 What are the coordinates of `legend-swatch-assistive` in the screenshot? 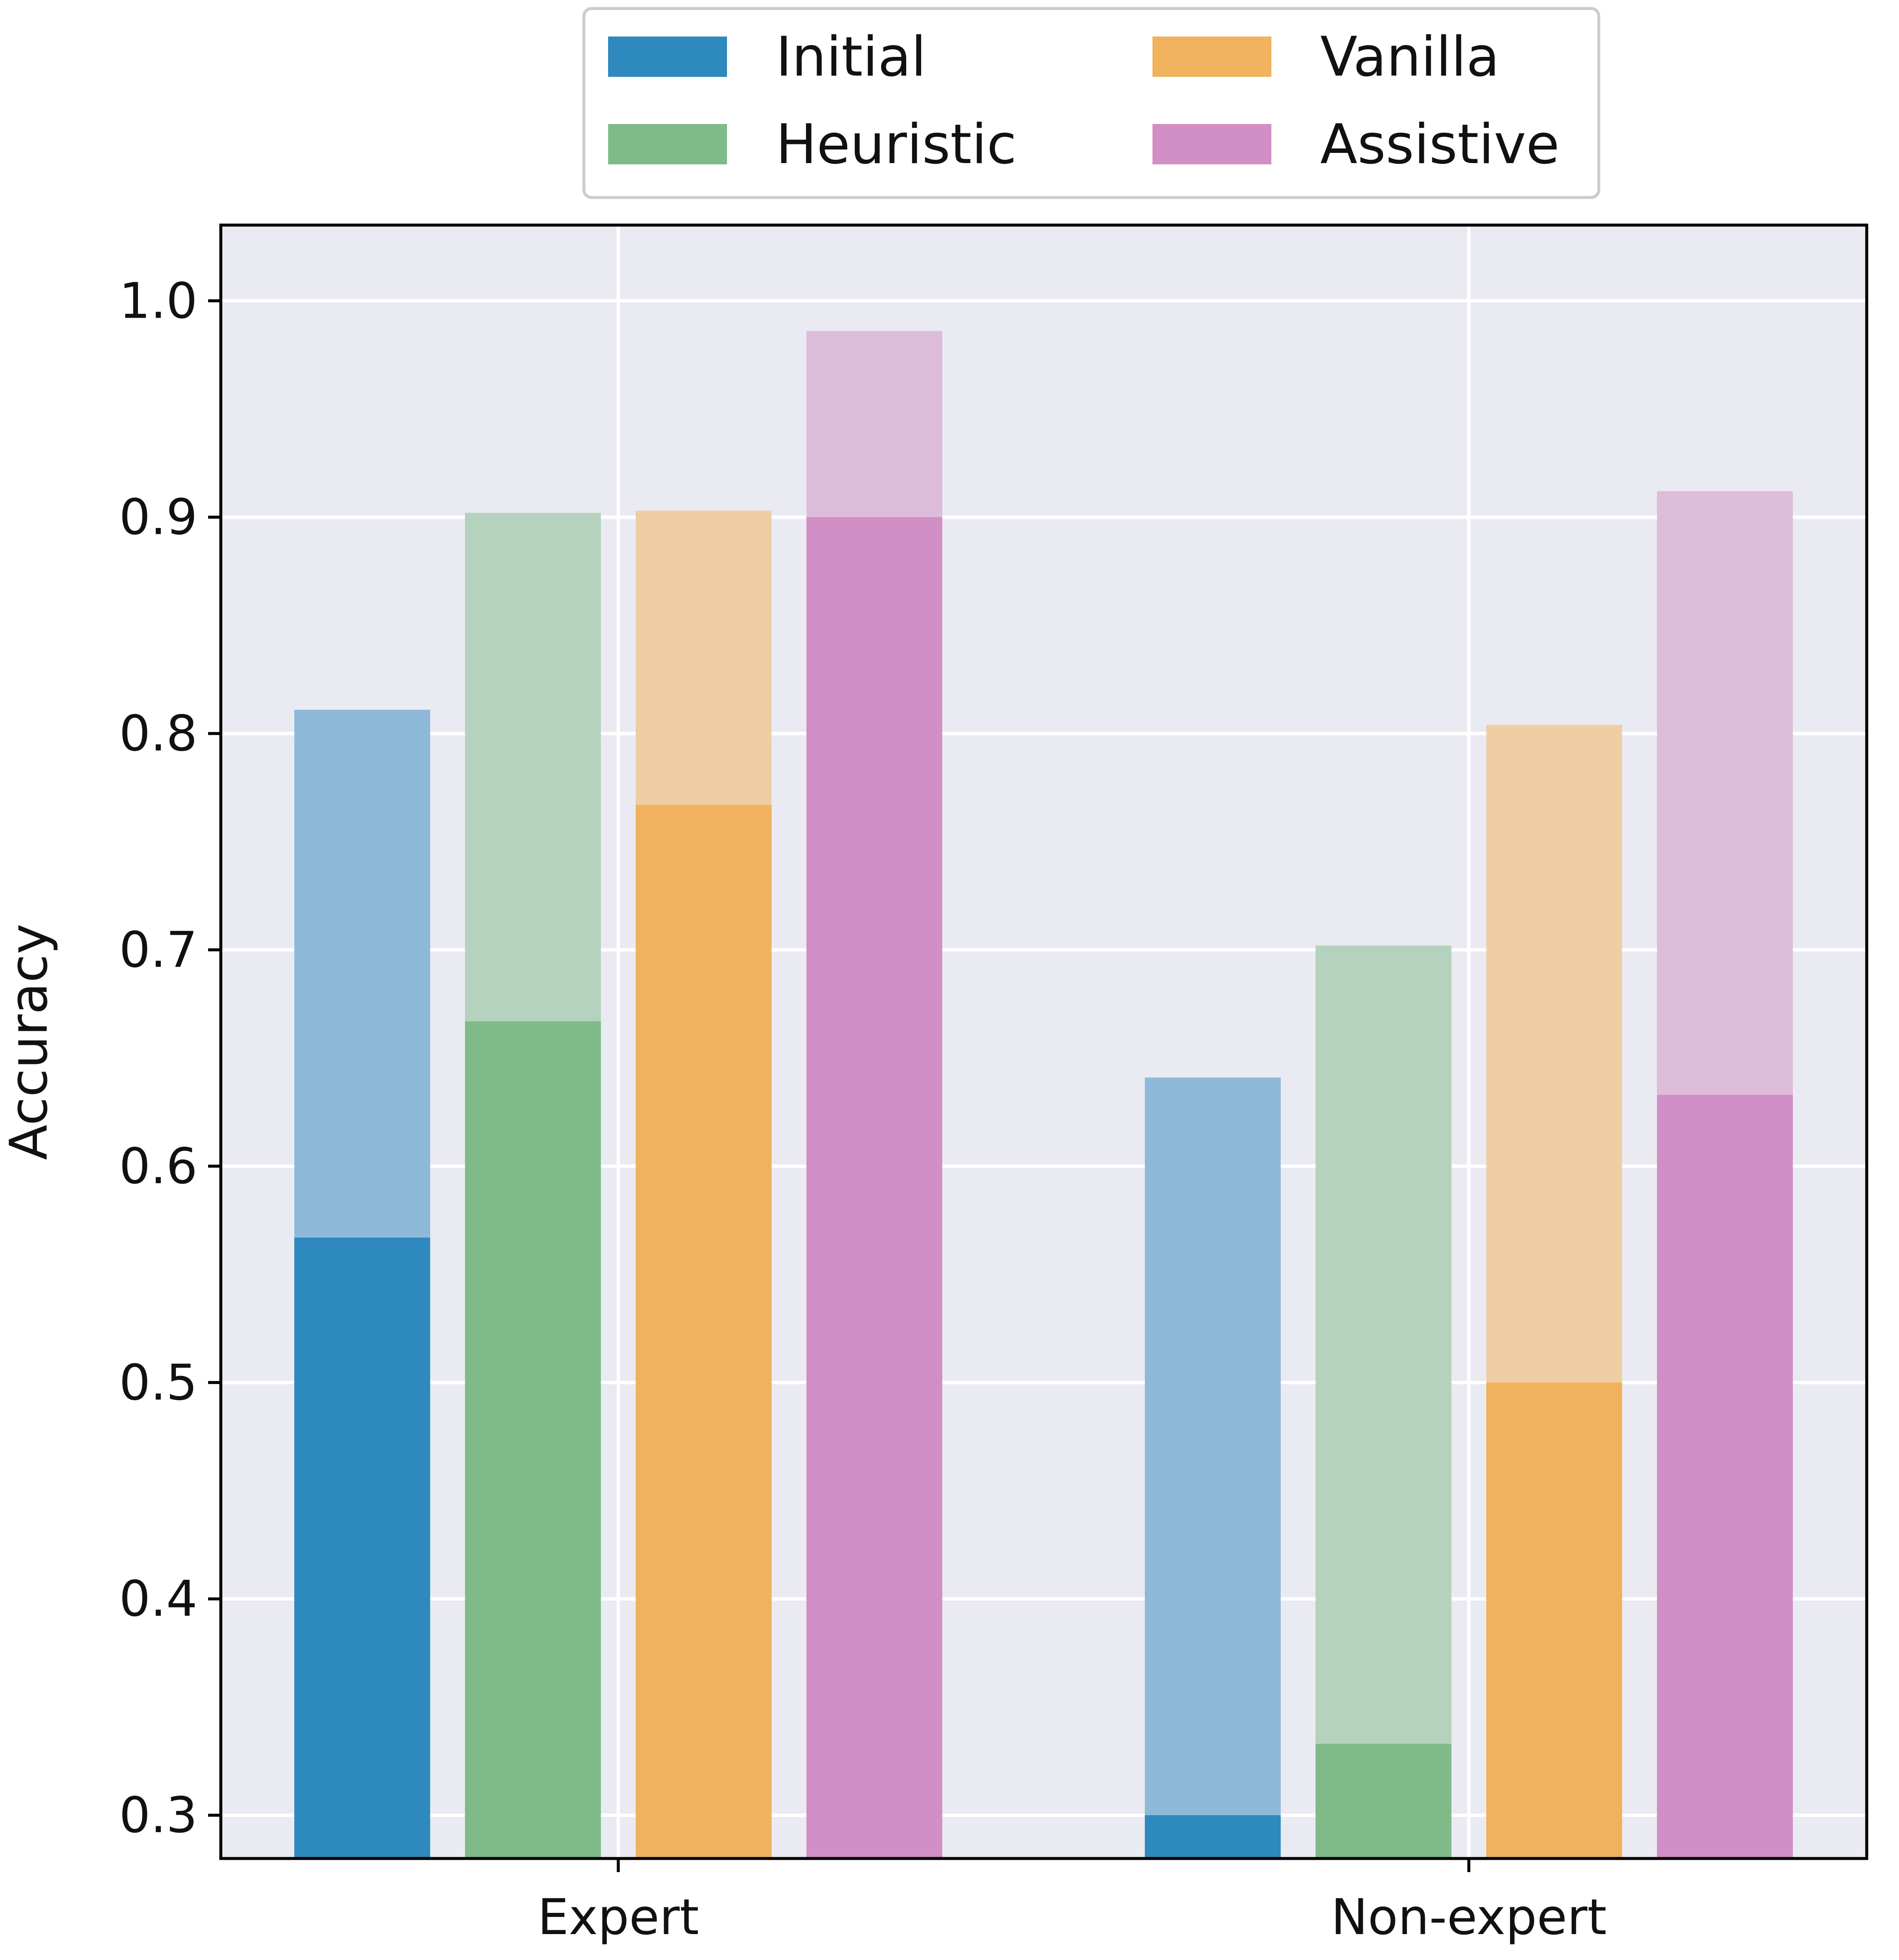 It's located at (1212, 144).